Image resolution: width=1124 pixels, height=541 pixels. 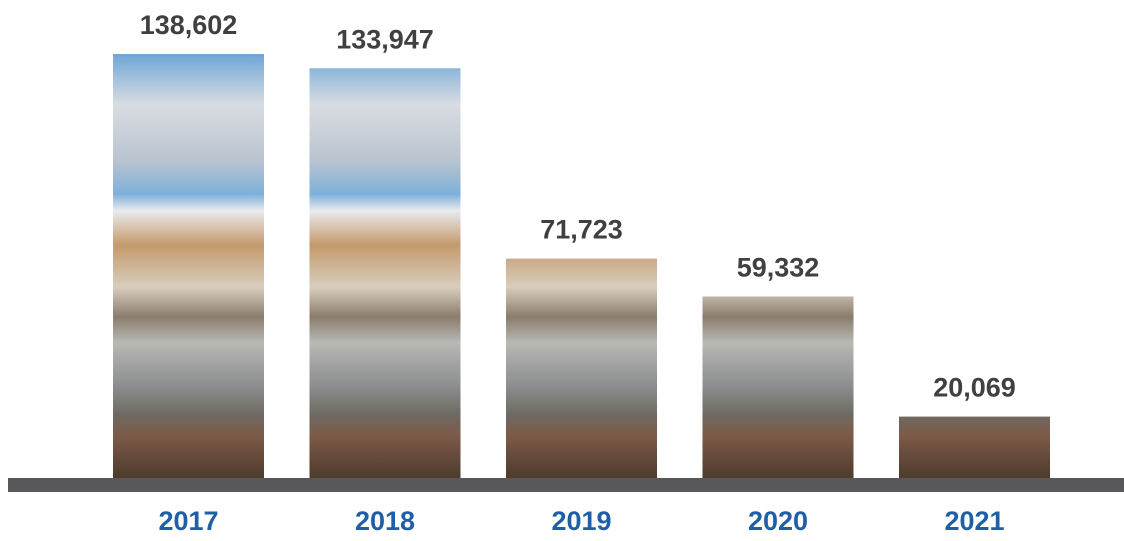 I want to click on x-tick-label: 2018, so click(x=385, y=521).